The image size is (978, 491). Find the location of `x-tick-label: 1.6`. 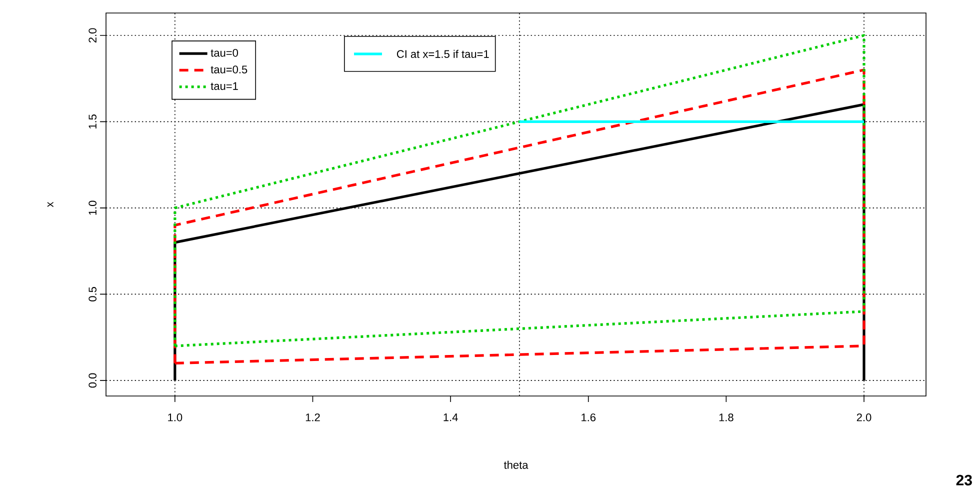

x-tick-label: 1.6 is located at coordinates (589, 418).